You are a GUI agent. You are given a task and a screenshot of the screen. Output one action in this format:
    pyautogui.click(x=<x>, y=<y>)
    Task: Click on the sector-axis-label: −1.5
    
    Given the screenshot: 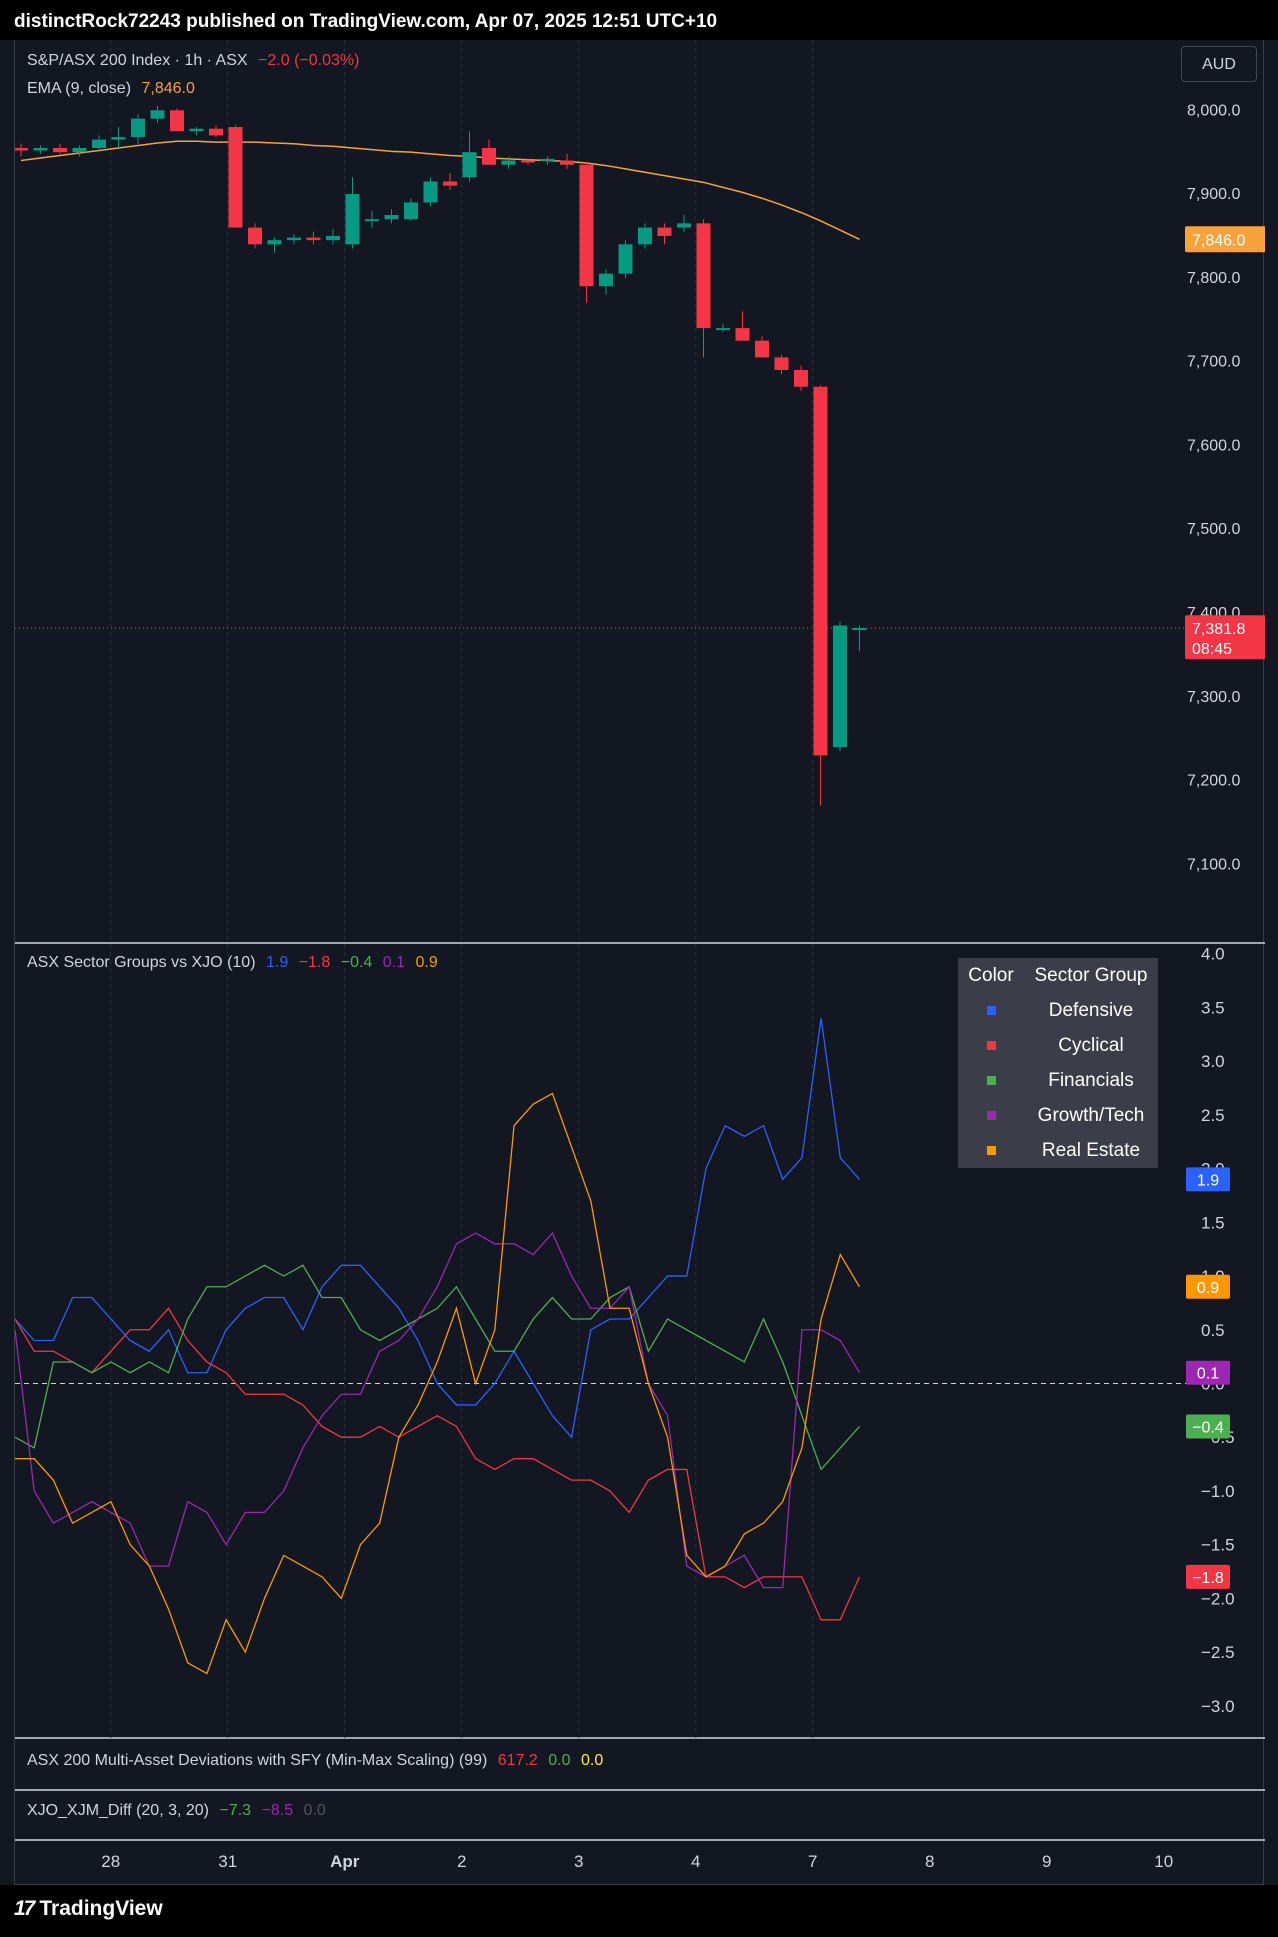 What is the action you would take?
    pyautogui.click(x=1218, y=1545)
    